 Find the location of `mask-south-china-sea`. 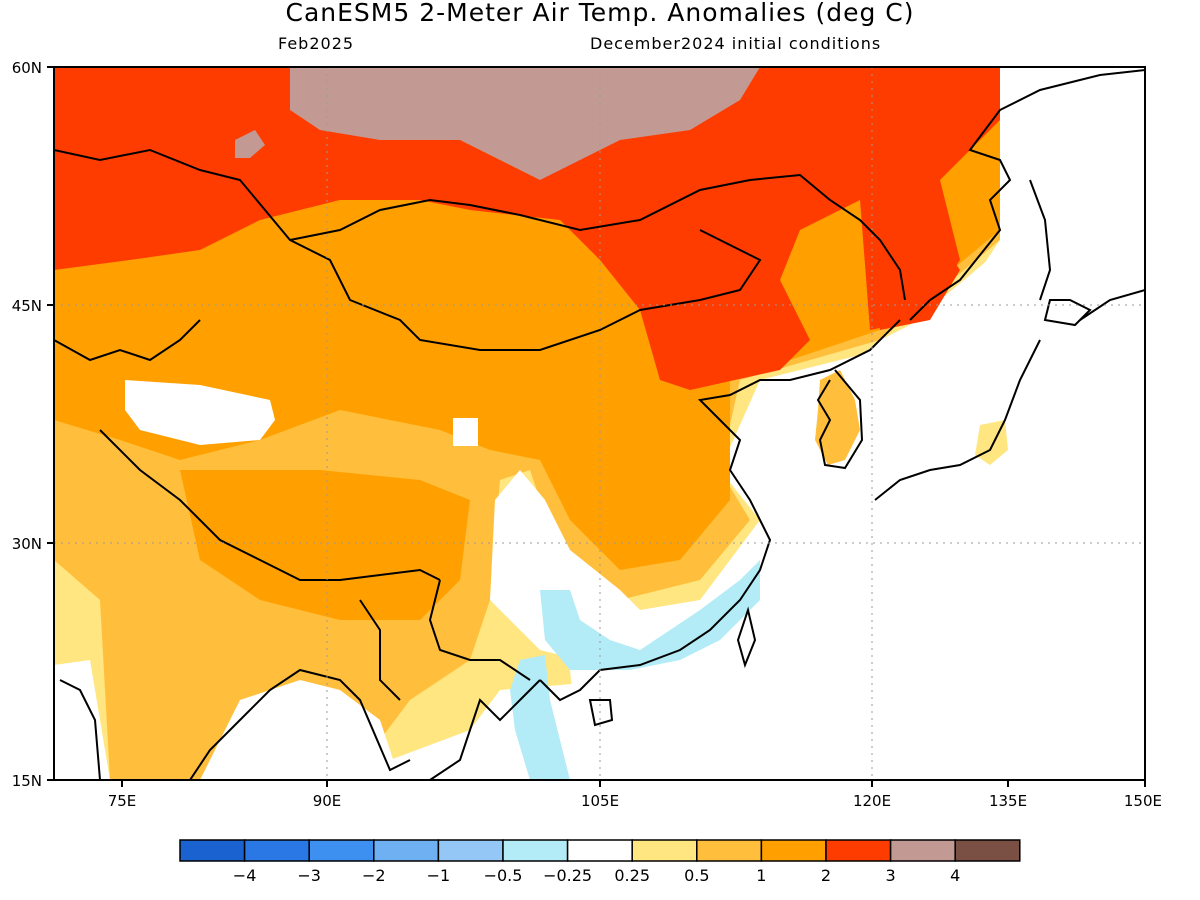

mask-south-china-sea is located at coordinates (665, 715).